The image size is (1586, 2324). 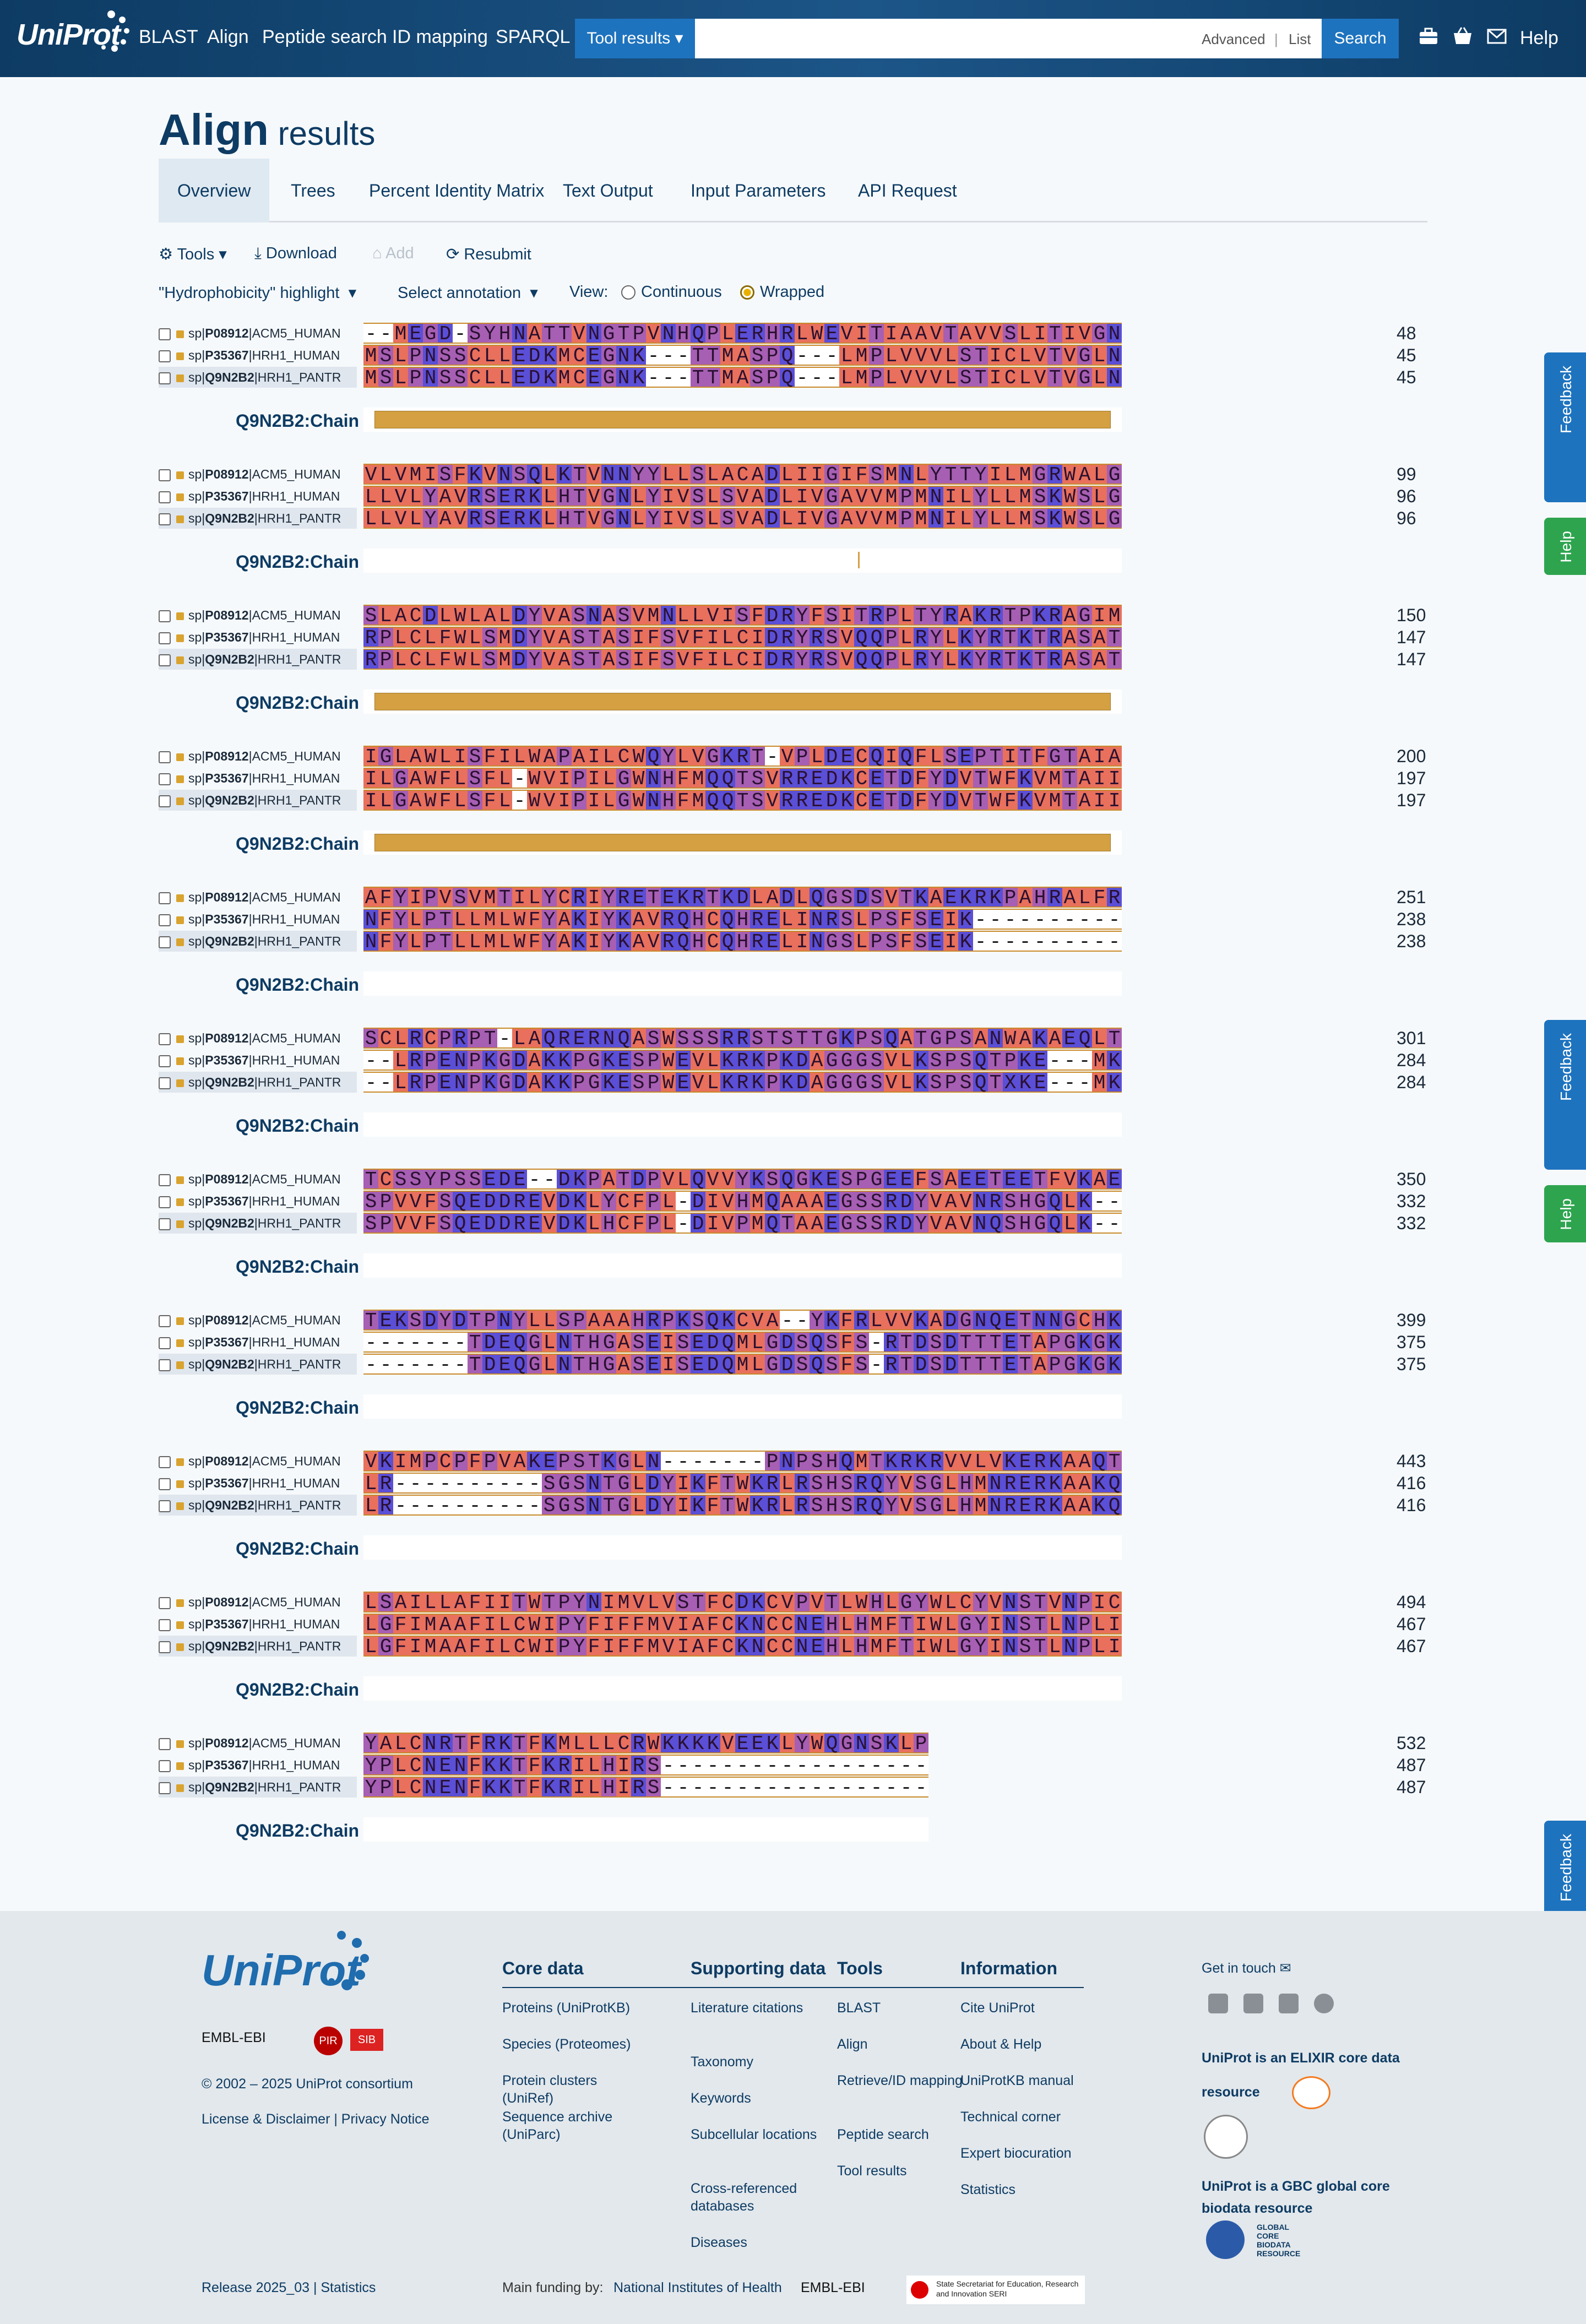 I want to click on tool-results-dropdown: Tool results ▾, so click(x=635, y=38).